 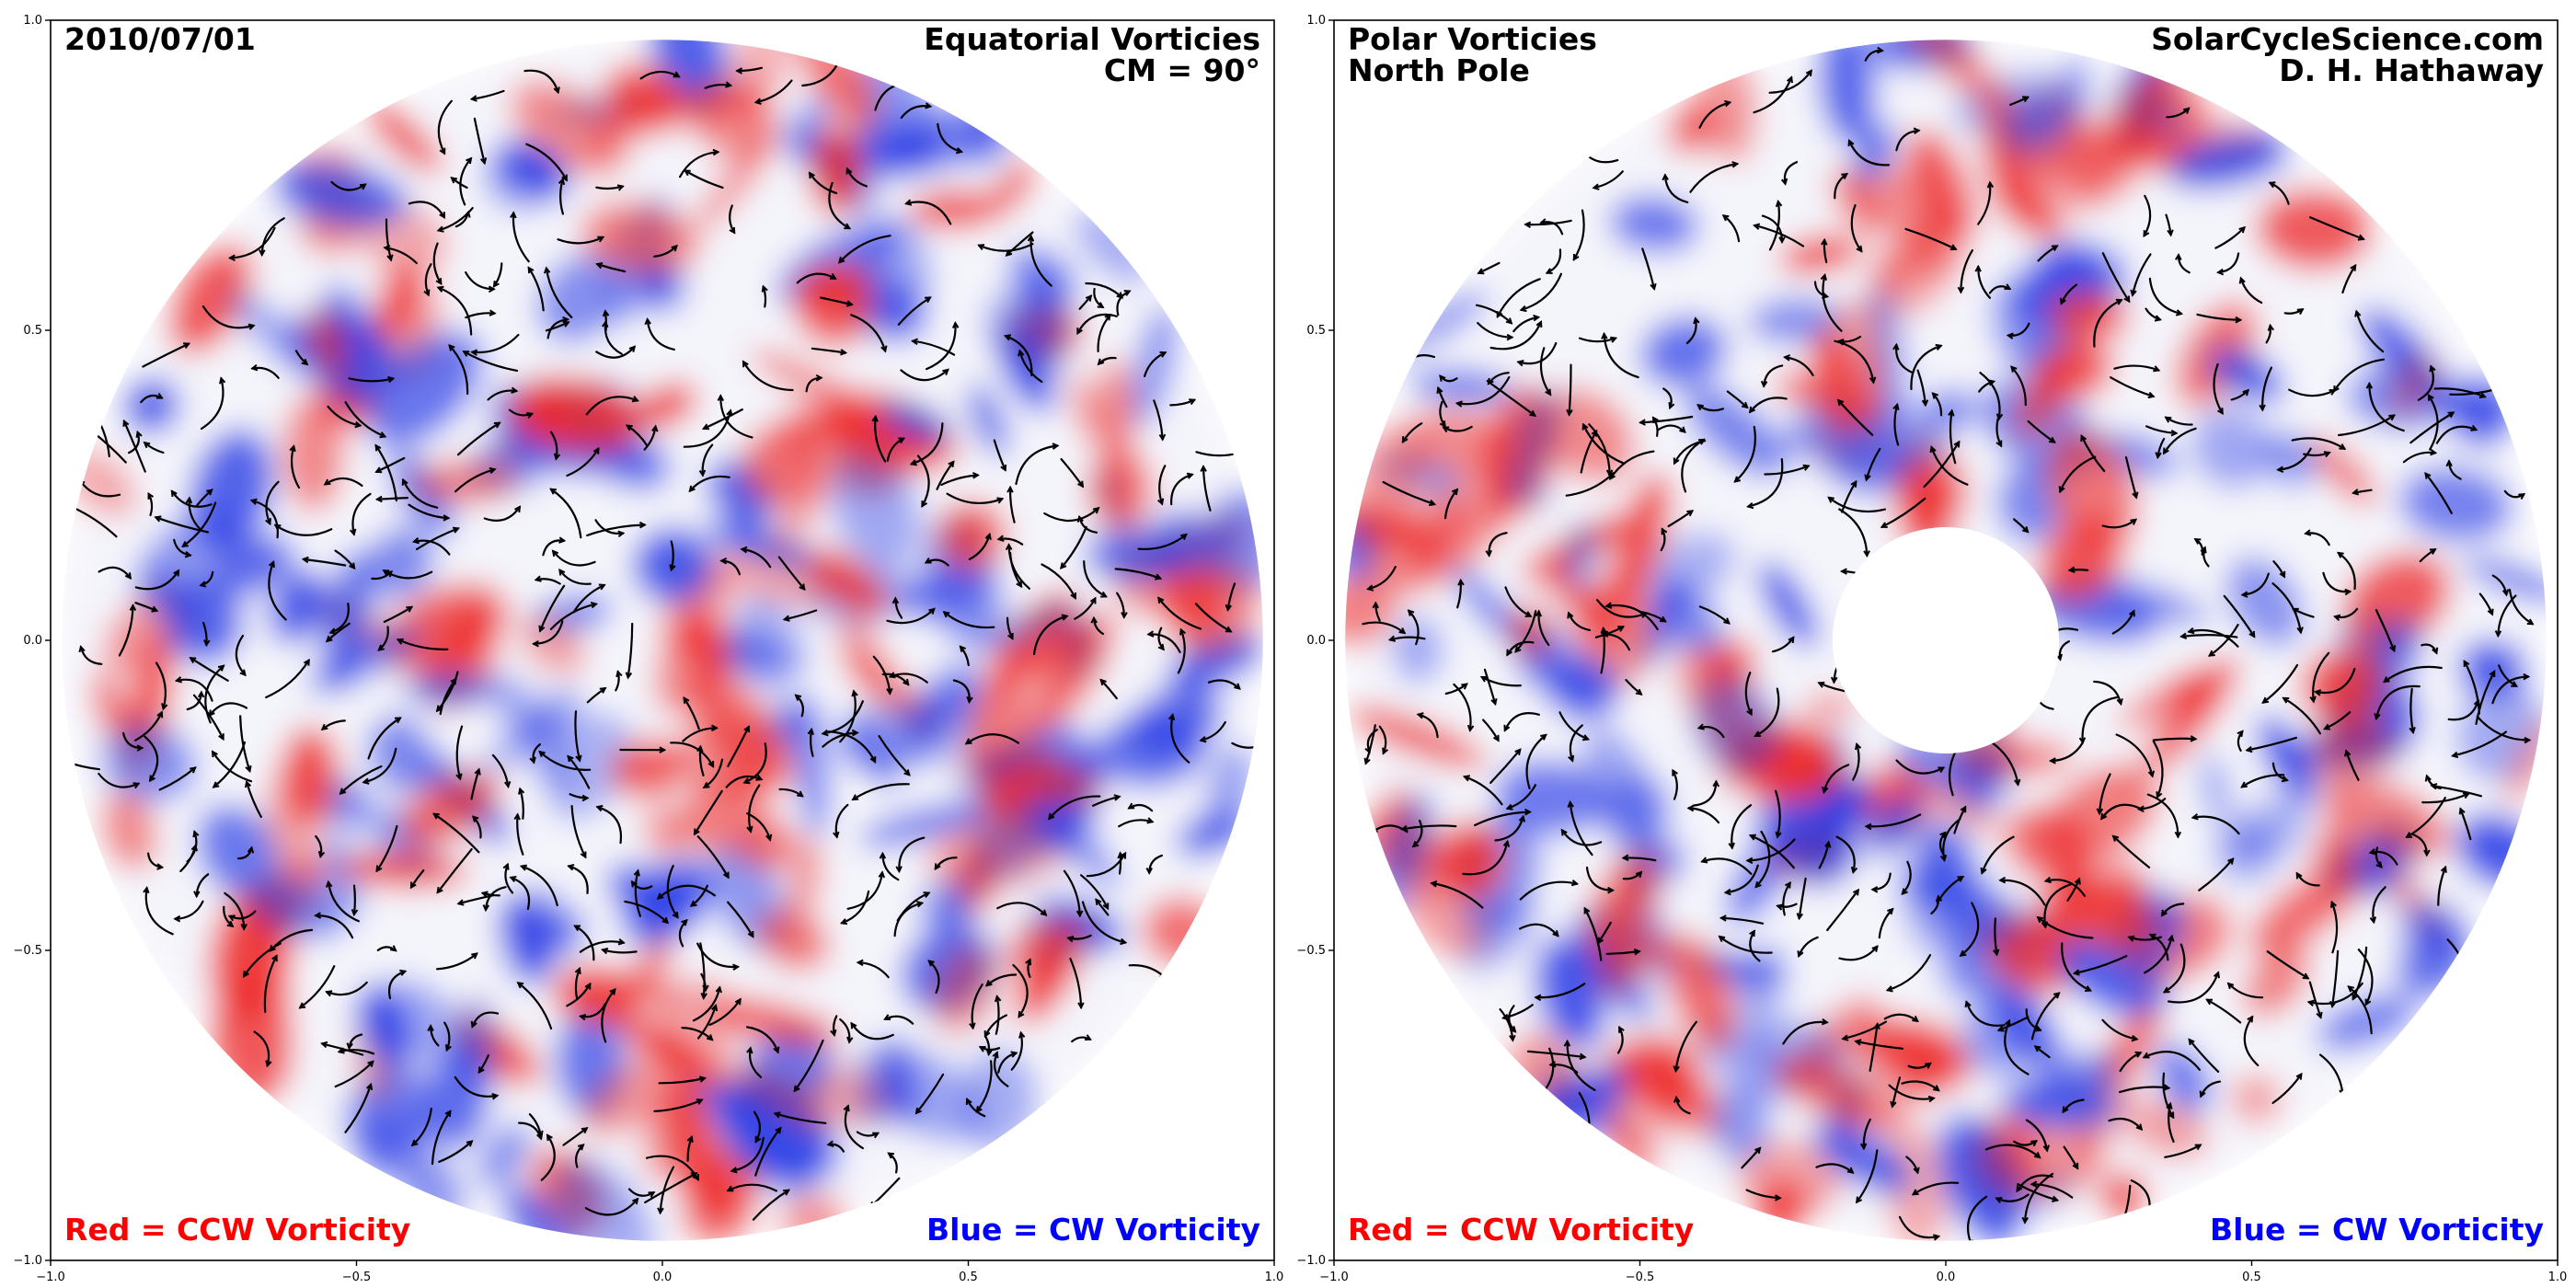 What do you see at coordinates (2347, 39) in the screenshot?
I see `right-credit-line1: SolarCycleScience.com` at bounding box center [2347, 39].